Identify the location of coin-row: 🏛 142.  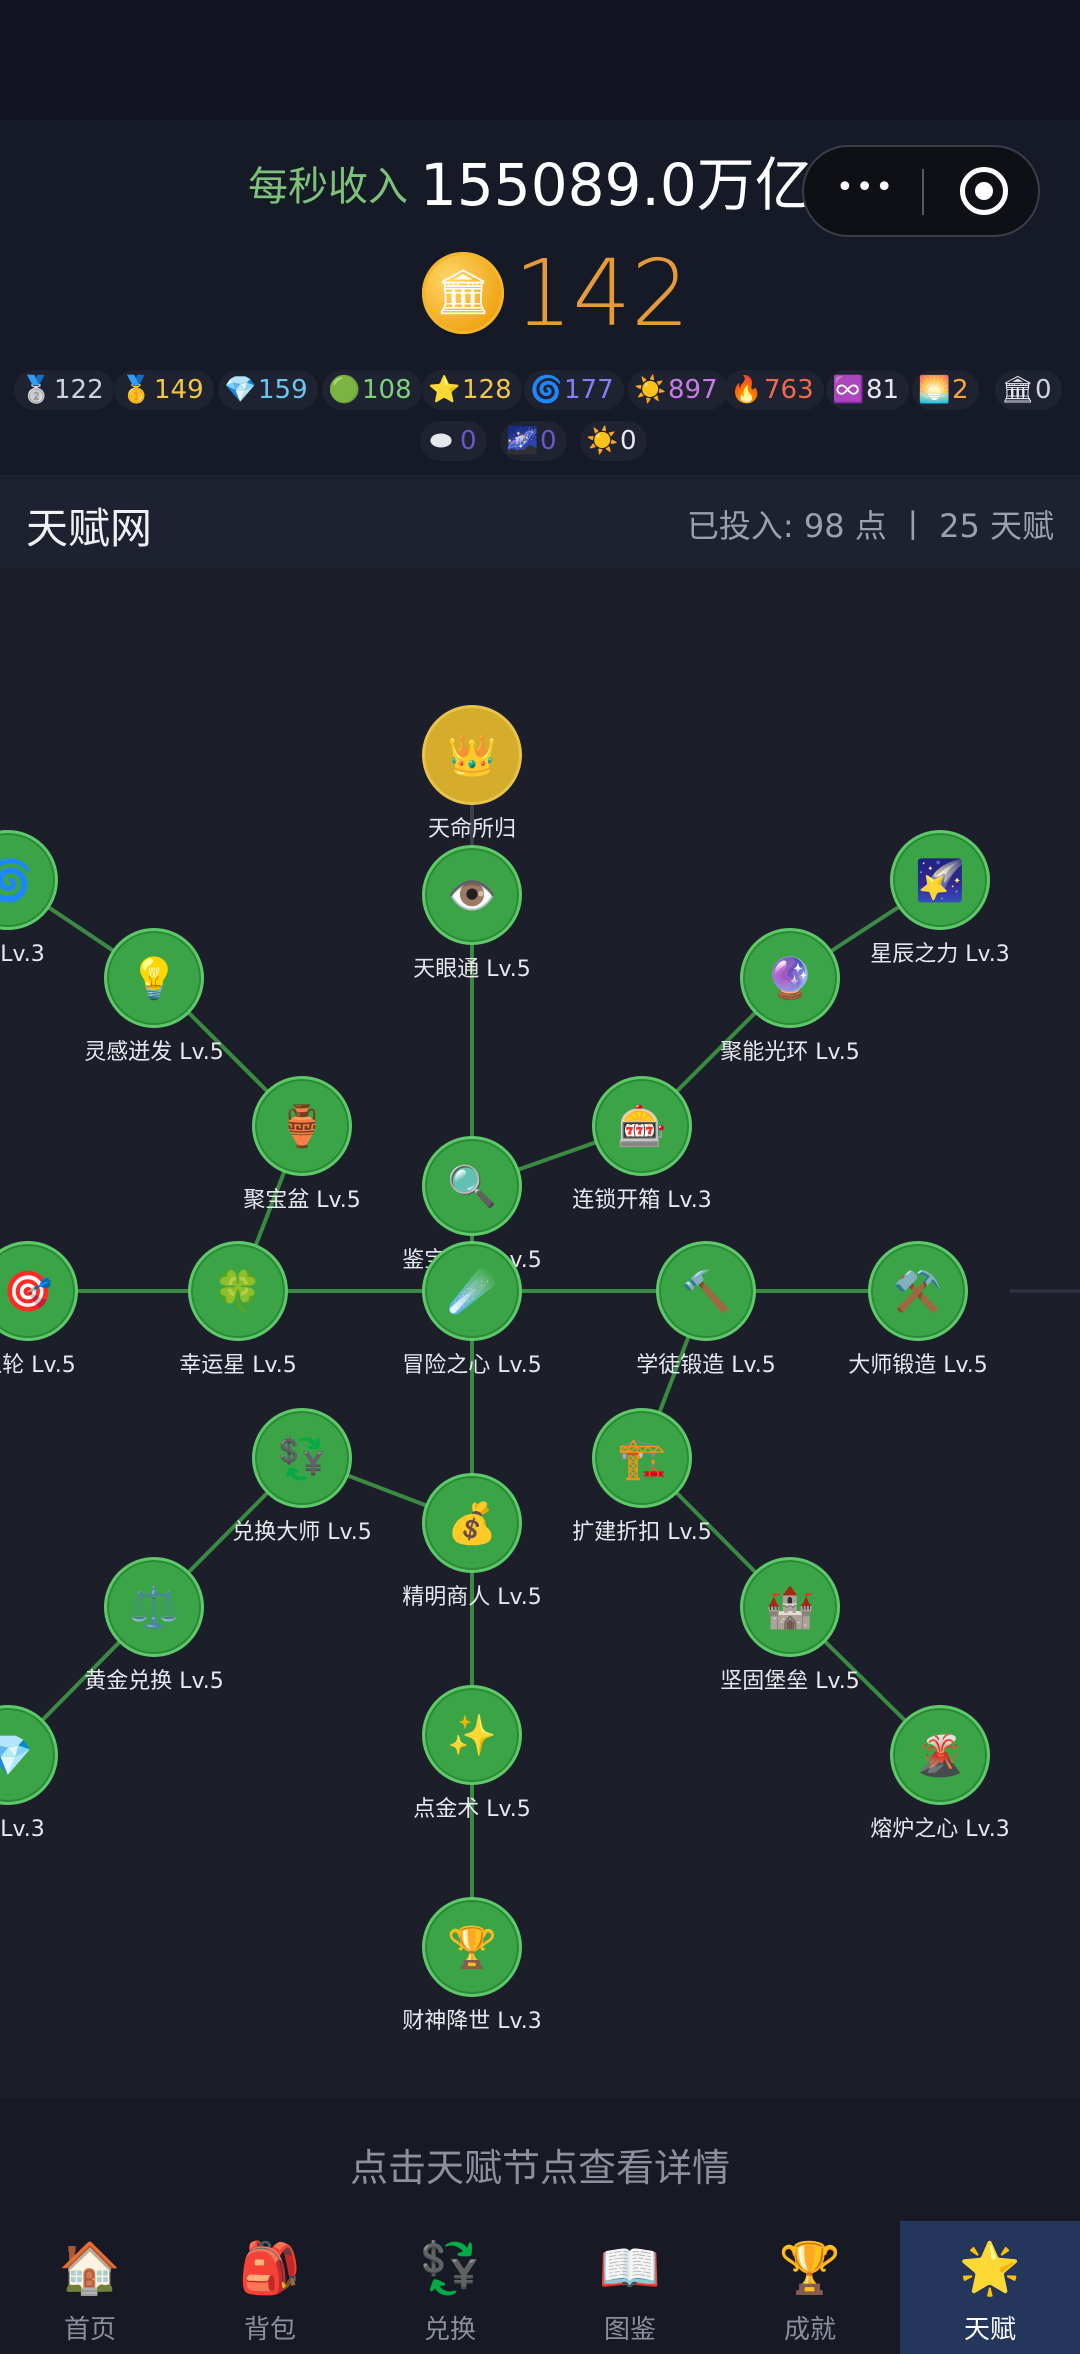
(540, 293).